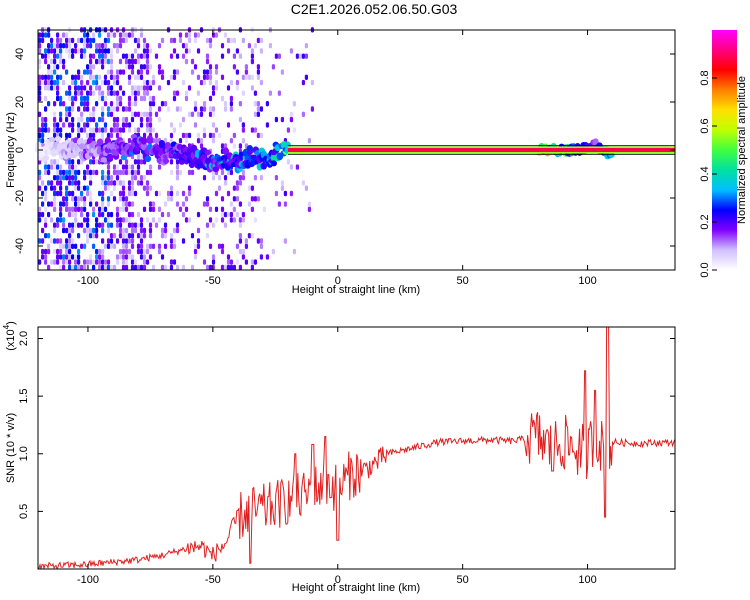  Describe the element at coordinates (338, 281) in the screenshot. I see `spectrogram-x-tick-label: 0` at that location.